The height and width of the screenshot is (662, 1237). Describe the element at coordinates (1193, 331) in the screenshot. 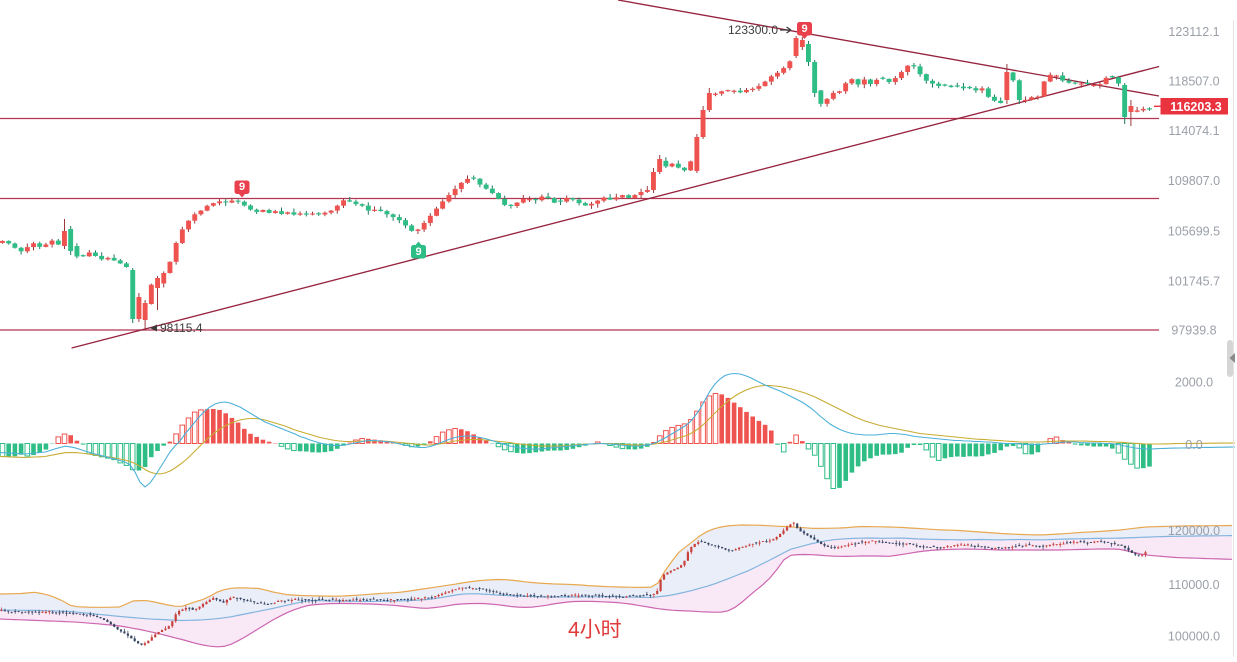

I see `svg-text: 97939.8` at that location.